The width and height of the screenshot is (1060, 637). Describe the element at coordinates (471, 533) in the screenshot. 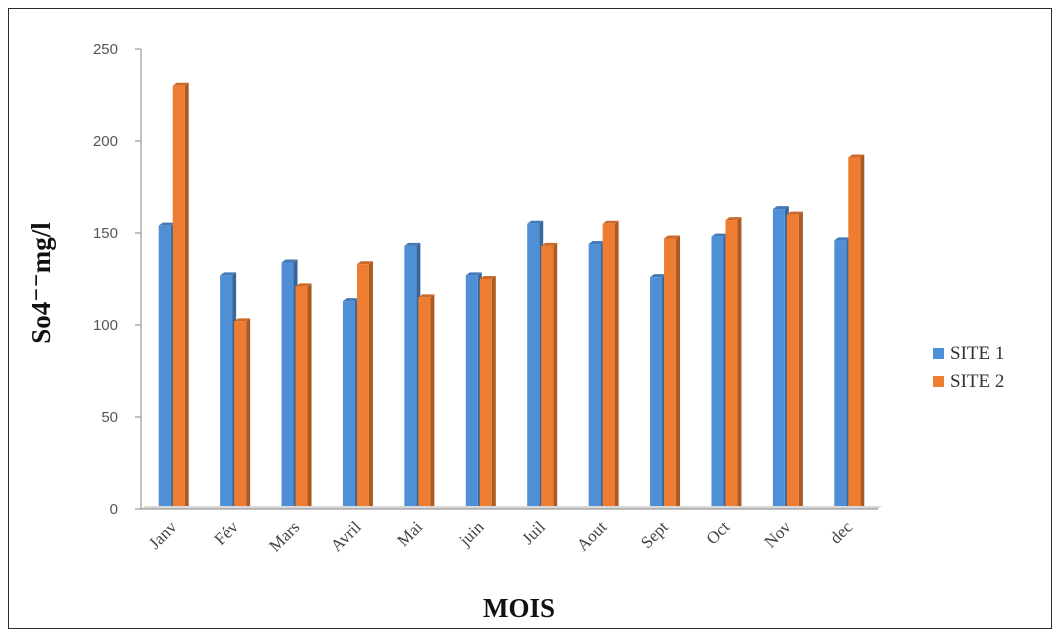

I see `x-tick-label: juin` at that location.